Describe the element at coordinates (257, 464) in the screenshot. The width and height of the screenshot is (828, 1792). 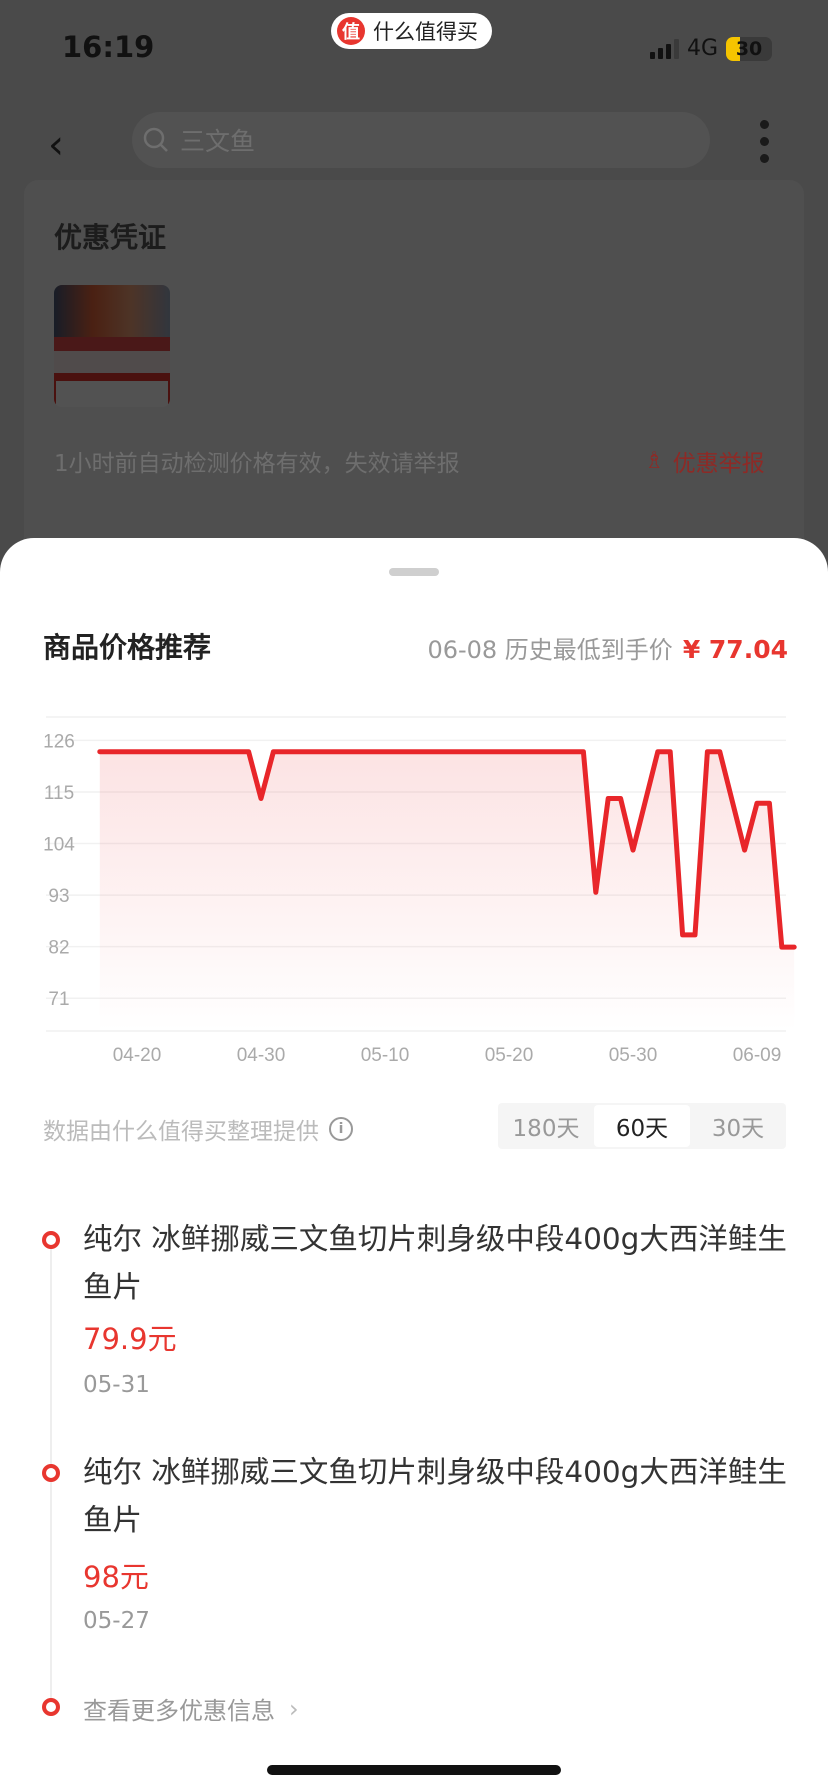
I see `validity-note: 1小时前自动检测价格有效，失效请举报` at that location.